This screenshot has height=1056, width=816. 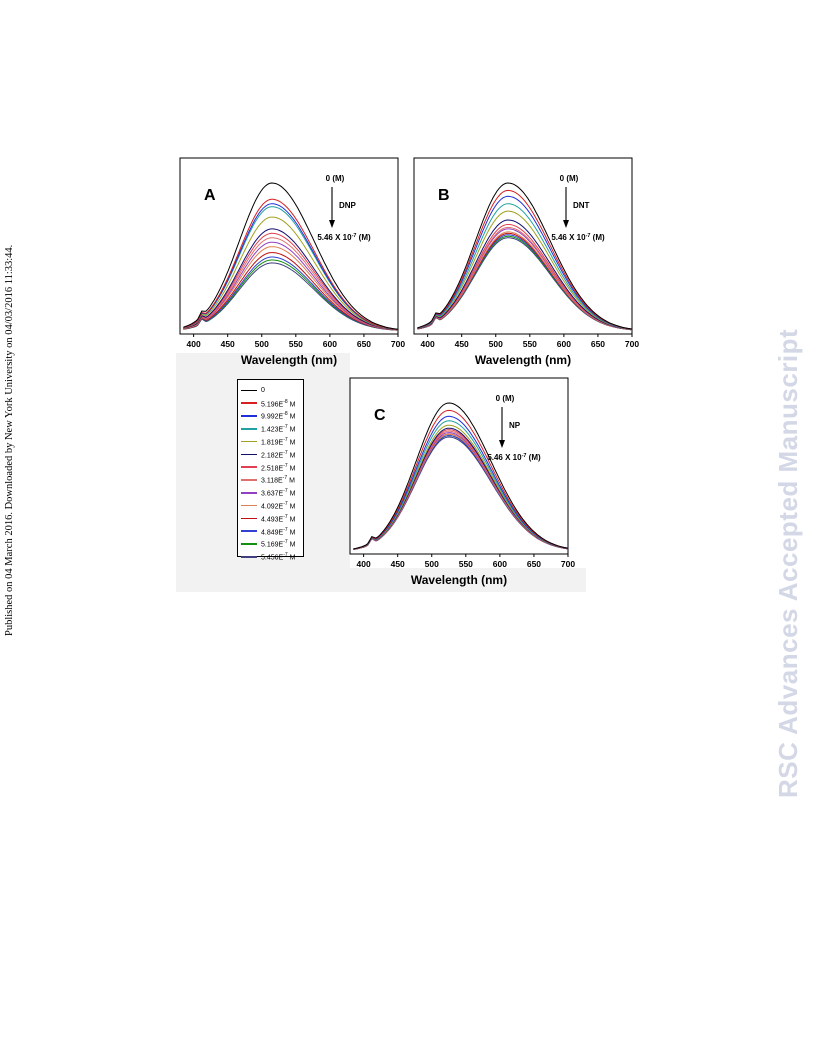 I want to click on legend-label: 2.518E-7 M, so click(x=278, y=467).